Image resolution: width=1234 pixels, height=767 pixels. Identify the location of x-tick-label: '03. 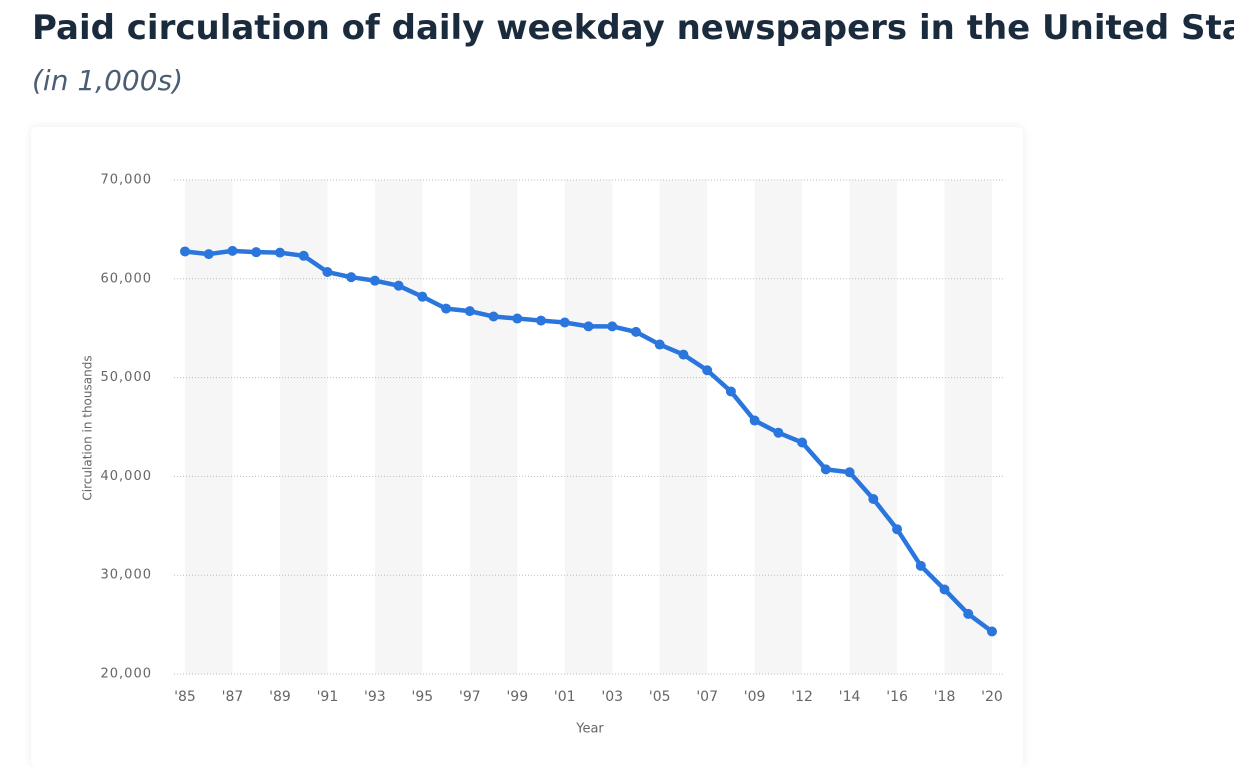
(612, 697).